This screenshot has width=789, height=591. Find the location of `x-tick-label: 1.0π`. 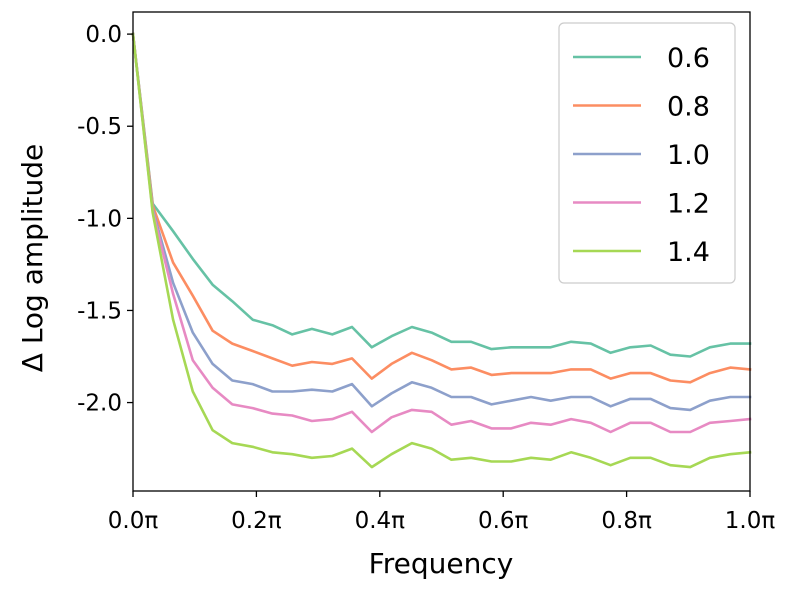

x-tick-label: 1.0π is located at coordinates (750, 521).